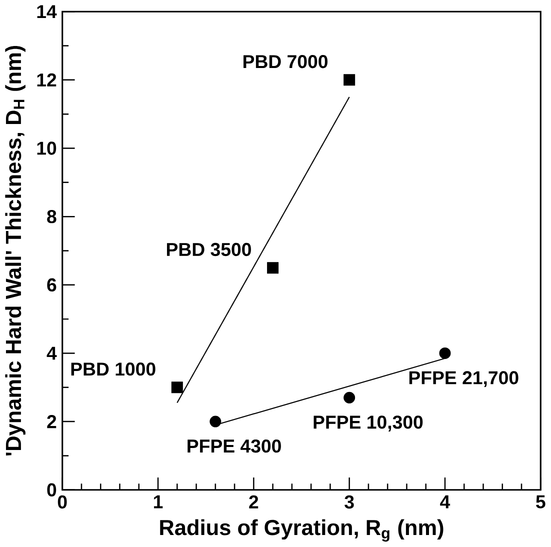 This screenshot has width=551, height=547. What do you see at coordinates (541, 501) in the screenshot?
I see `x-tick-label: 5` at bounding box center [541, 501].